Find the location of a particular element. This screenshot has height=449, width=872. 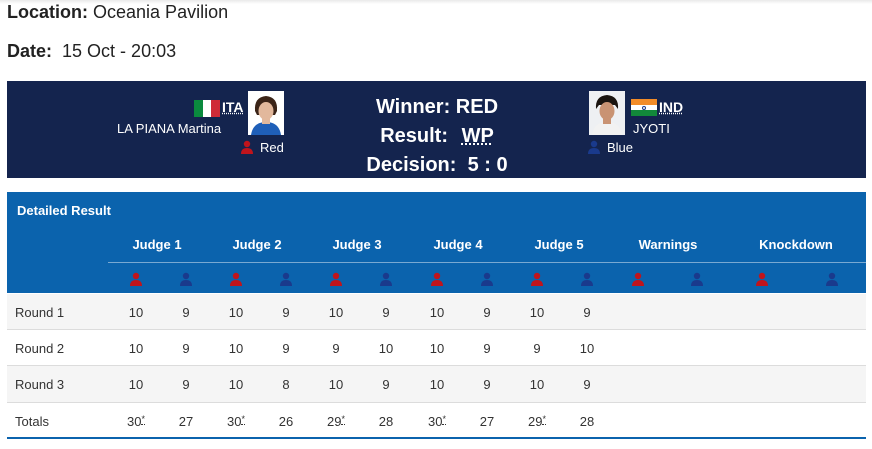

col-judge-4: Judge 4 is located at coordinates (458, 244).